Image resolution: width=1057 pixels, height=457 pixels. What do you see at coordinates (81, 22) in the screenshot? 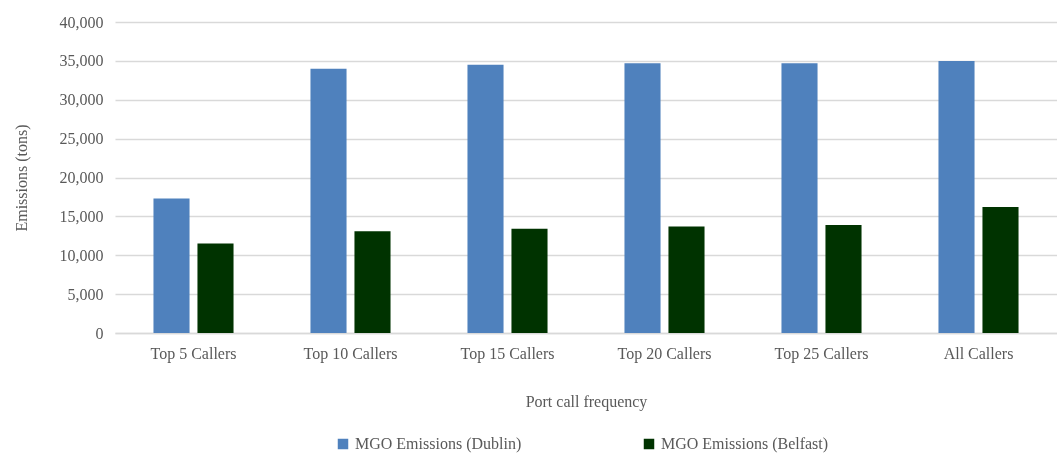
I see `y-tick-label: 40,000` at bounding box center [81, 22].